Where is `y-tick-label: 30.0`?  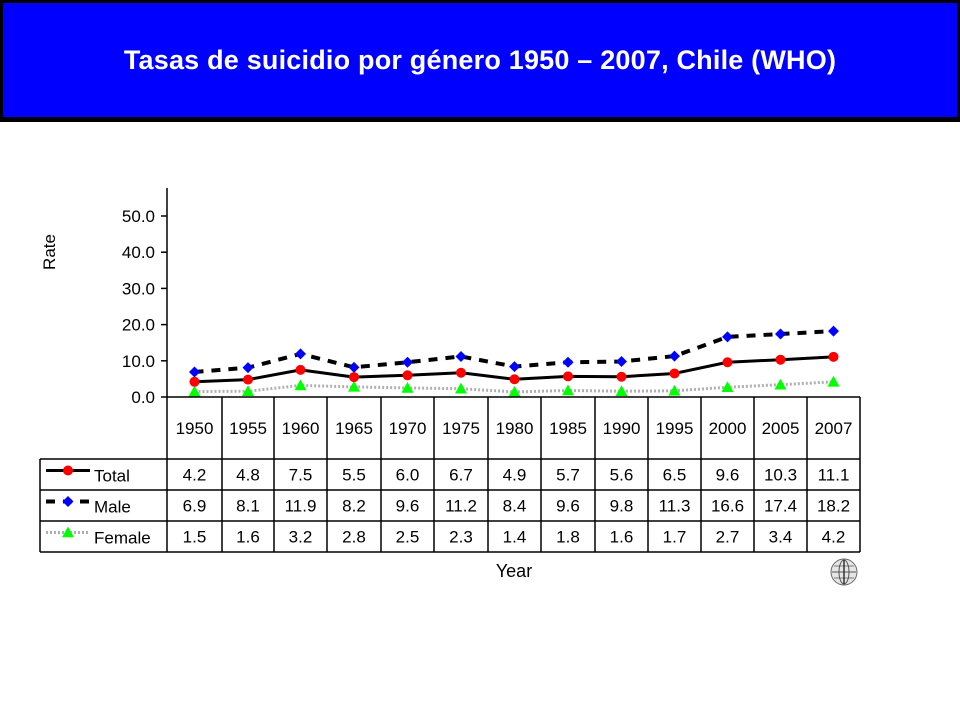
y-tick-label: 30.0 is located at coordinates (138, 288).